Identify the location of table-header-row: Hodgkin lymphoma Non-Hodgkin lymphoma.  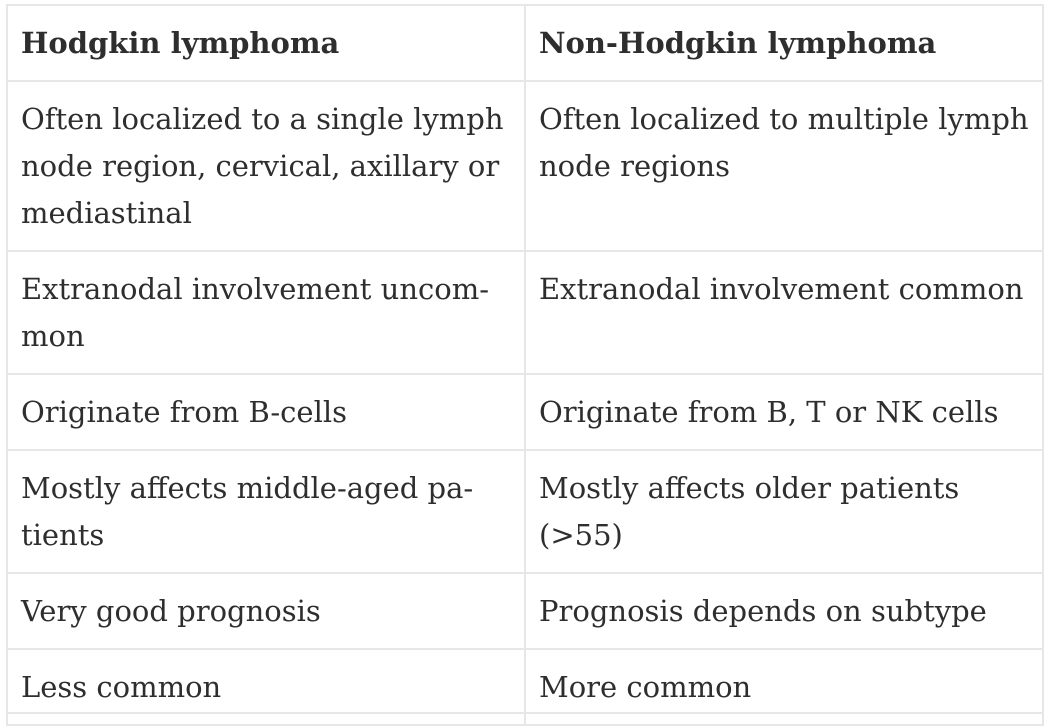
(525, 43).